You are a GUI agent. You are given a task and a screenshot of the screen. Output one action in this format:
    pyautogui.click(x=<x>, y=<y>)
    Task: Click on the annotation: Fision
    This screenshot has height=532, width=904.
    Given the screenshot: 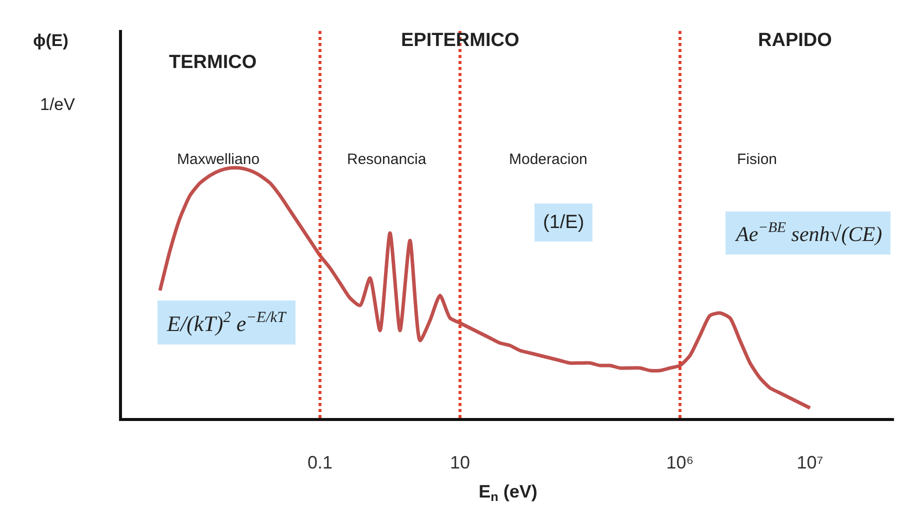 What is the action you would take?
    pyautogui.click(x=757, y=159)
    